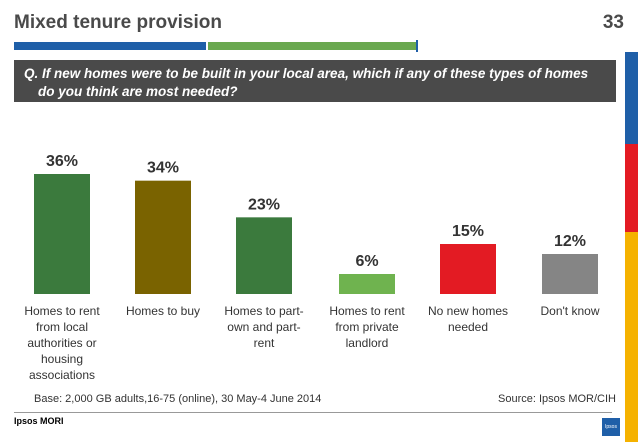  I want to click on value-label-3: 6%, so click(366, 261).